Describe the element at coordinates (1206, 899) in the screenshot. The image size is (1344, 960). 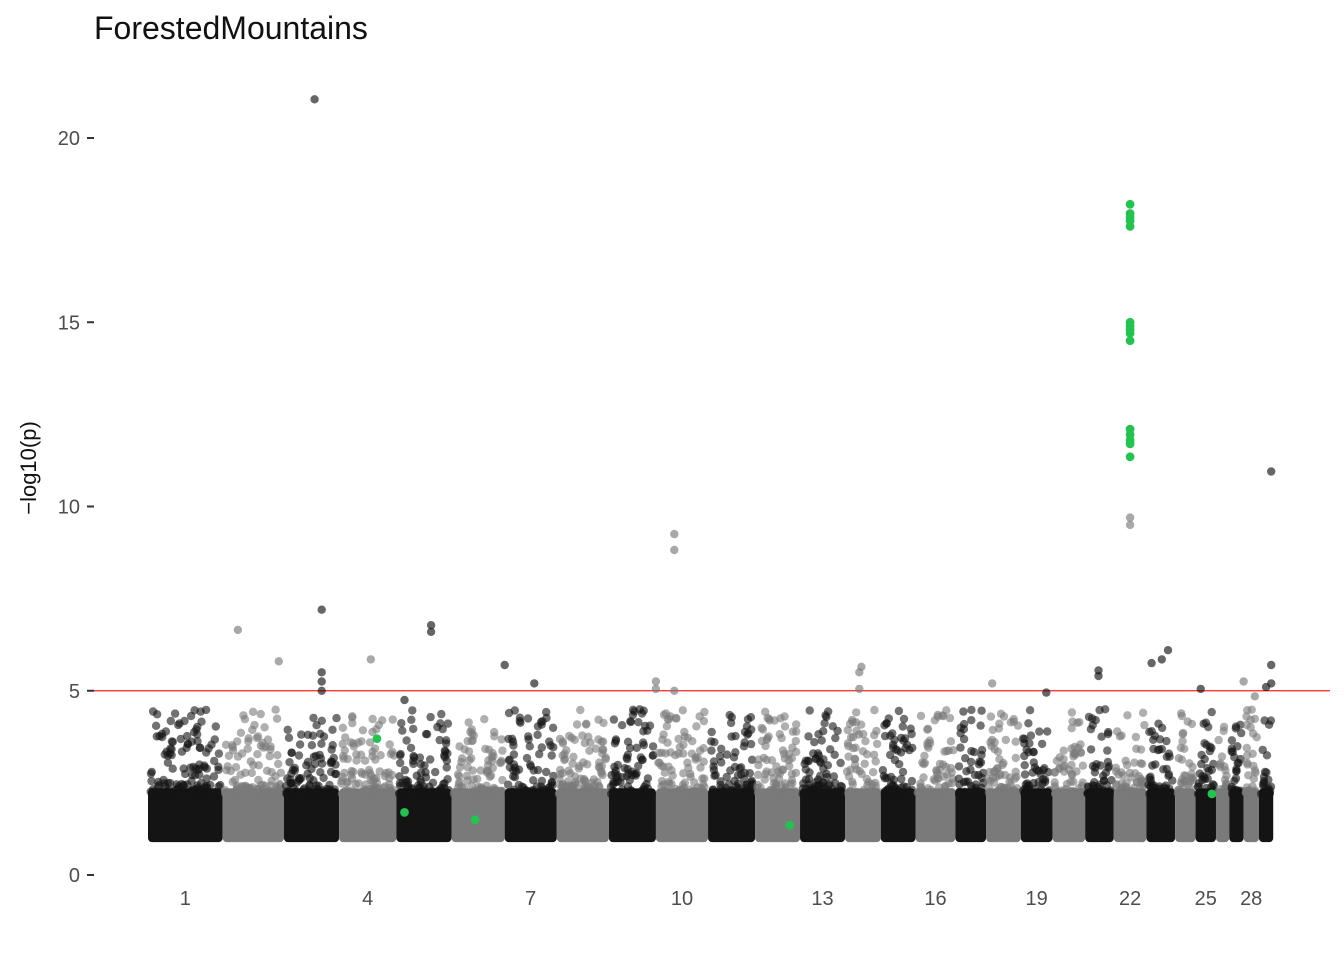
I see `x-tick-label: 25` at that location.